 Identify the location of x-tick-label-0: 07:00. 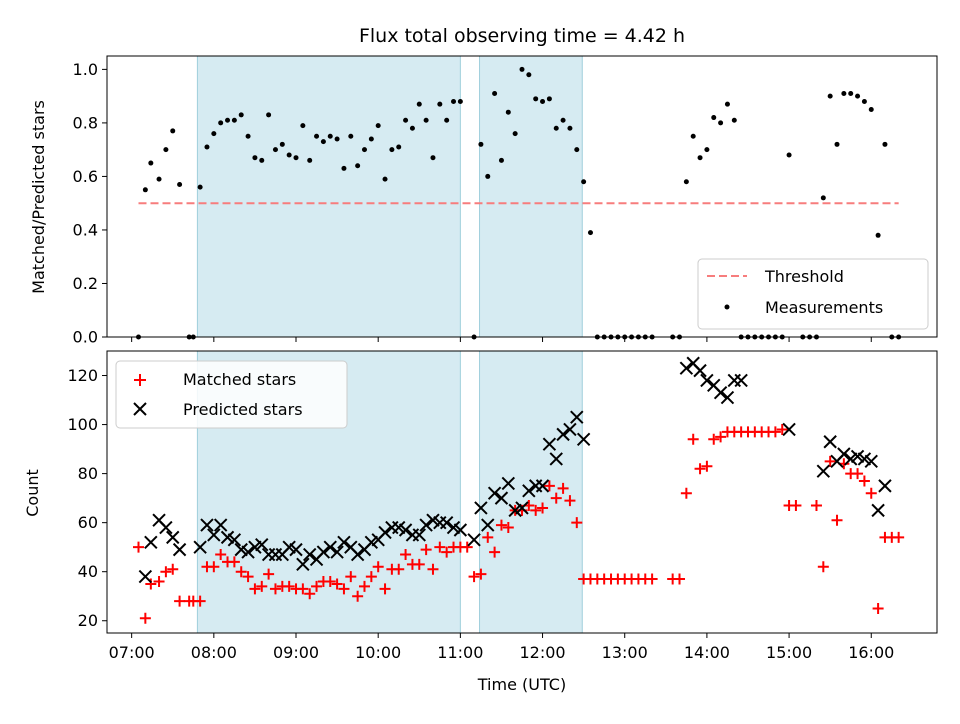
(132, 652).